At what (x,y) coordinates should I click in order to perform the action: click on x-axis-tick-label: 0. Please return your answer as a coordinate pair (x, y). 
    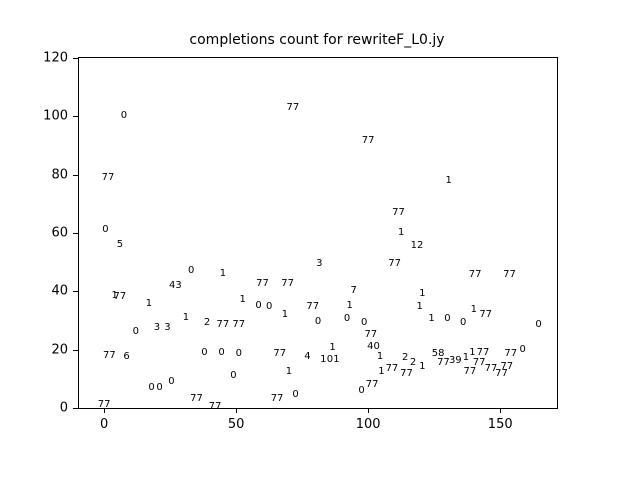
    Looking at the image, I should click on (104, 424).